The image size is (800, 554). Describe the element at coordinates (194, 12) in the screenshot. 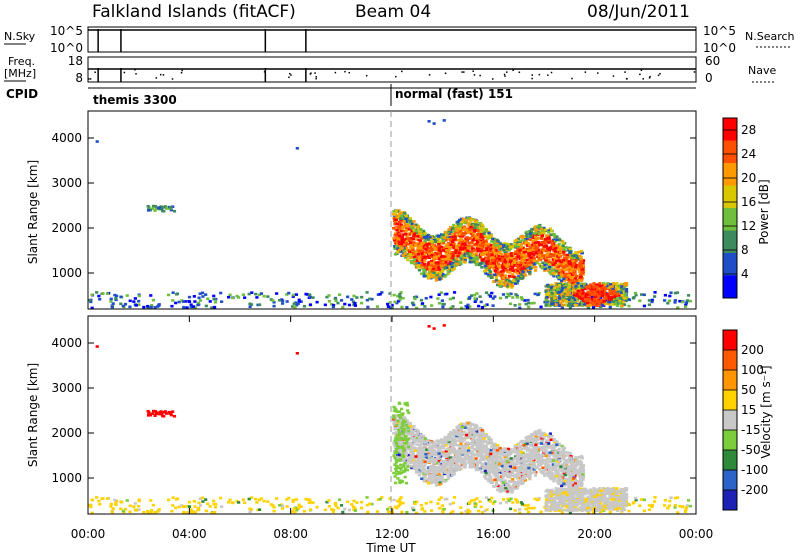

I see `chart-title: Falkland Islands (fitACF)` at that location.